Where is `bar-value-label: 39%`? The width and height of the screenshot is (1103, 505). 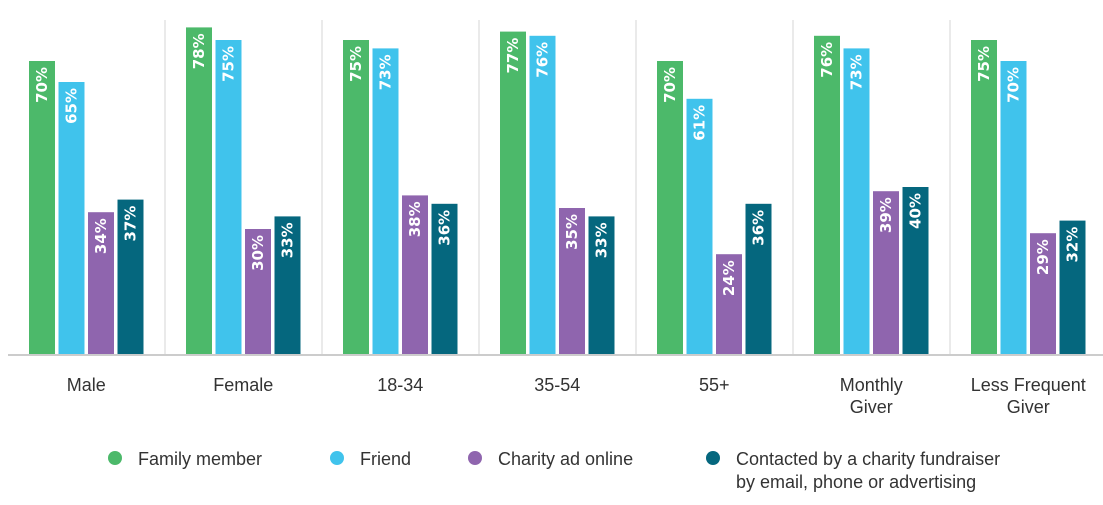 bar-value-label: 39% is located at coordinates (886, 215).